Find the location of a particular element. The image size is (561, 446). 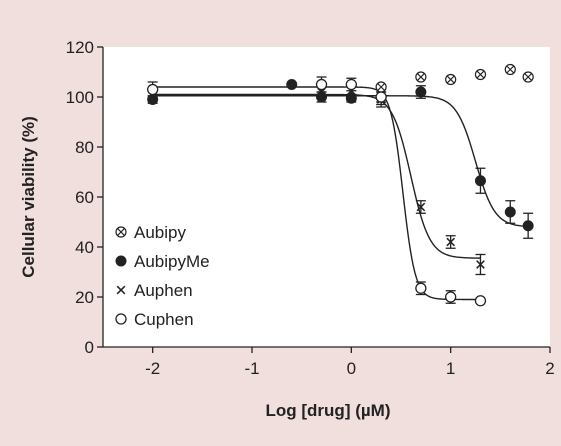

legend-marker-aubipyme is located at coordinates (121, 261).